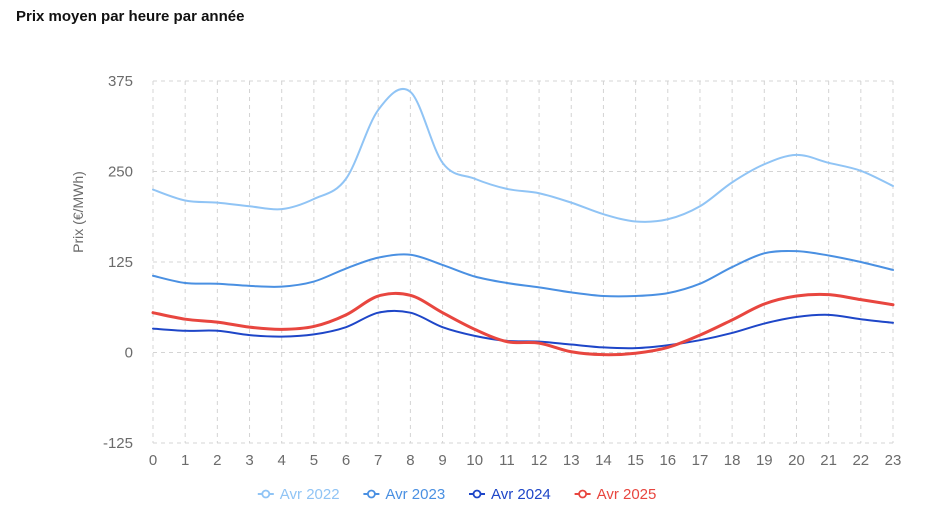 The width and height of the screenshot is (938, 512). What do you see at coordinates (635, 460) in the screenshot?
I see `x-tick-label: 15` at bounding box center [635, 460].